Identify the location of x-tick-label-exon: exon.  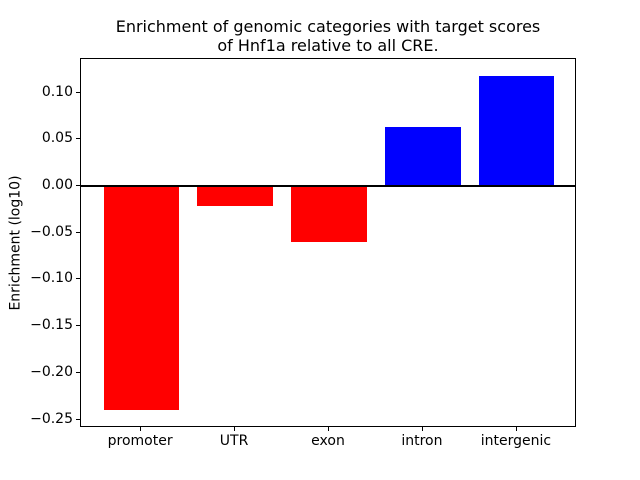
(328, 441).